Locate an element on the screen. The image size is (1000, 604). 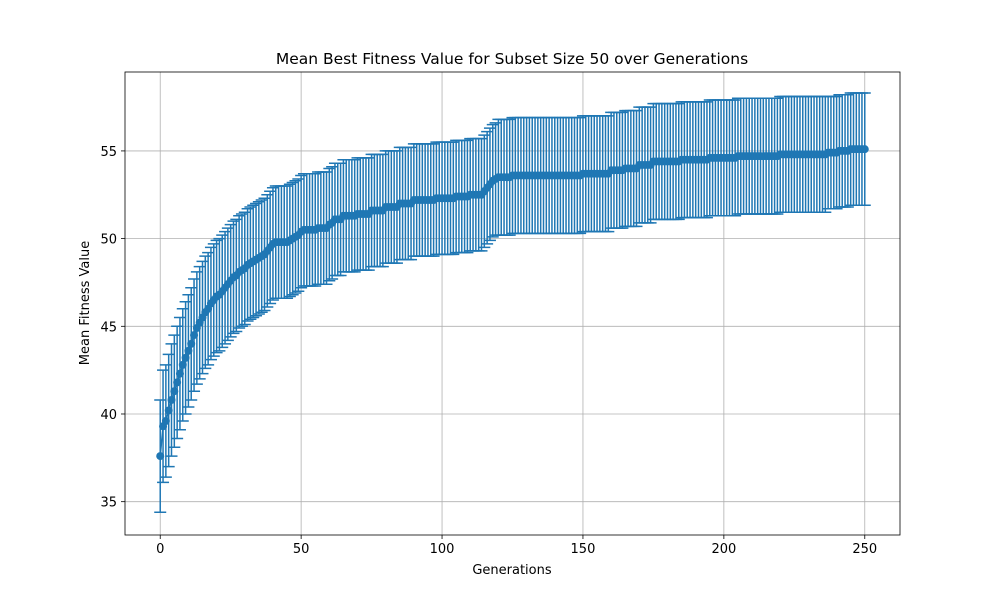
x-axis-label: Generations is located at coordinates (512, 570).